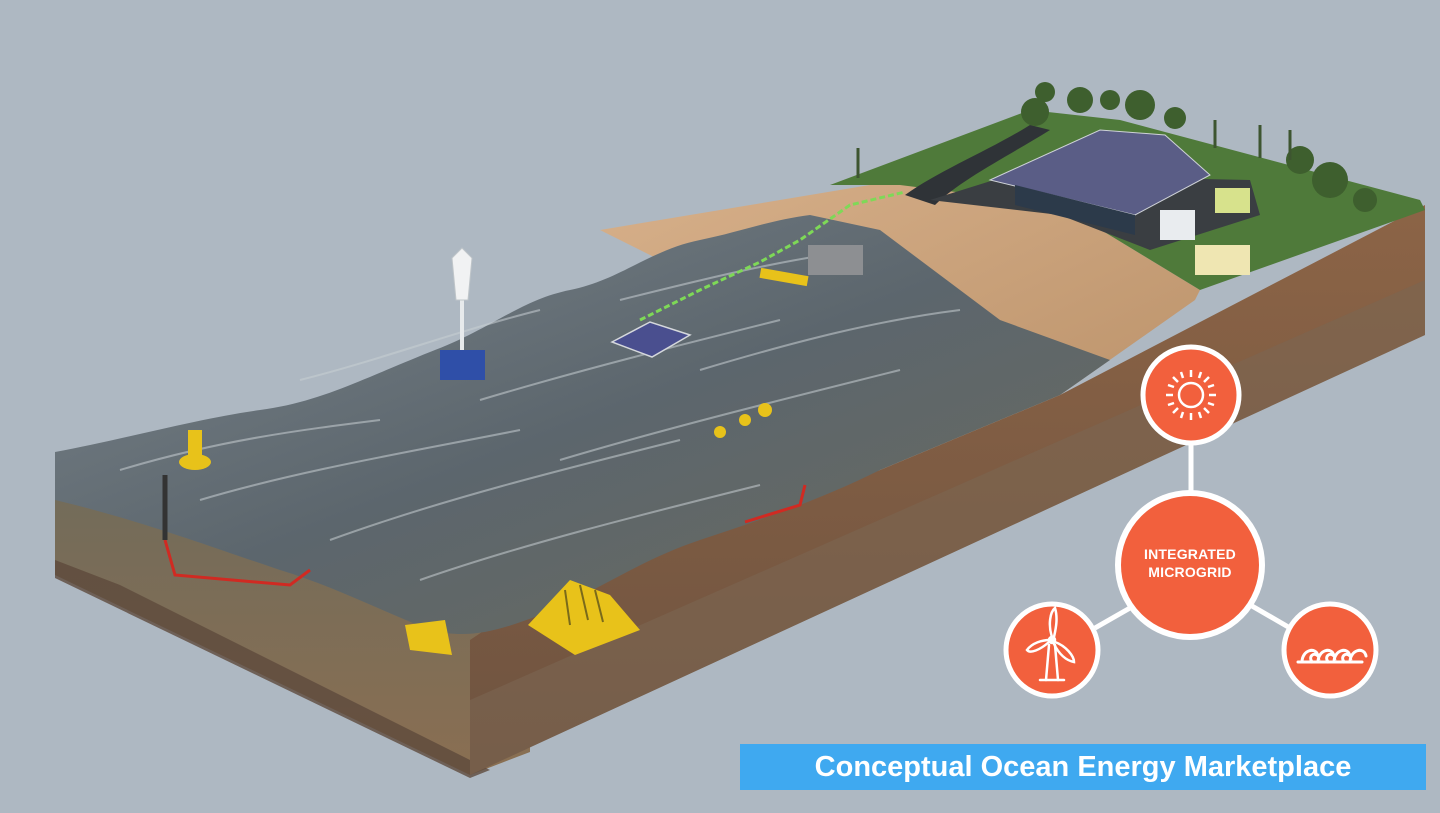  I want to click on seabed-device-right, so click(584, 617).